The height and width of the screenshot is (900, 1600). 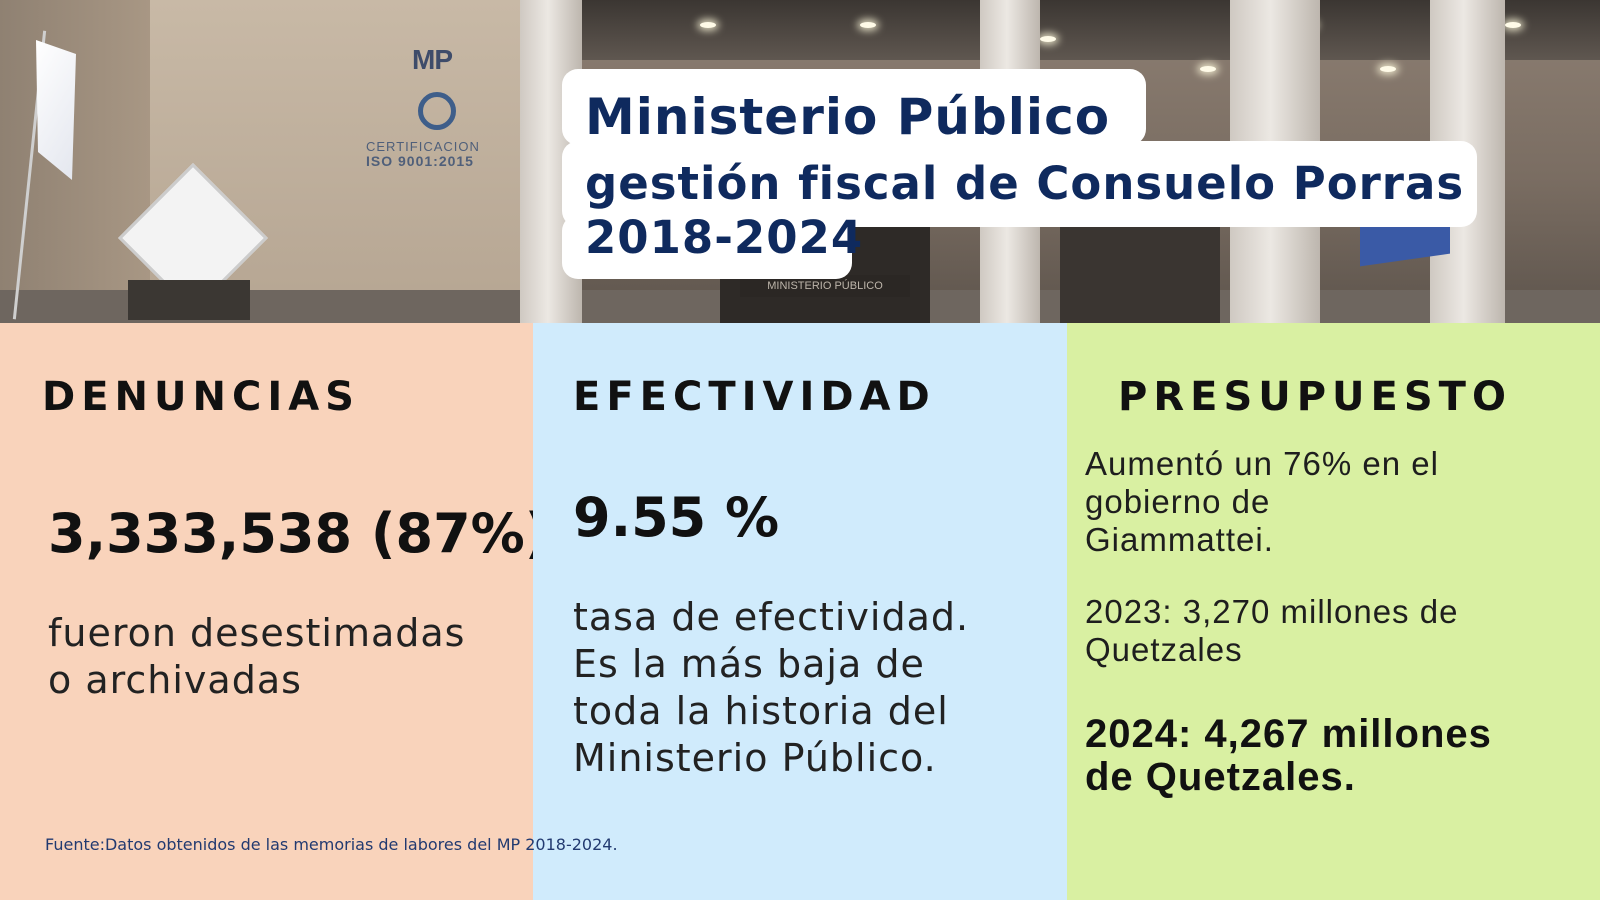 I want to click on page-years: 2018-2024, so click(x=724, y=237).